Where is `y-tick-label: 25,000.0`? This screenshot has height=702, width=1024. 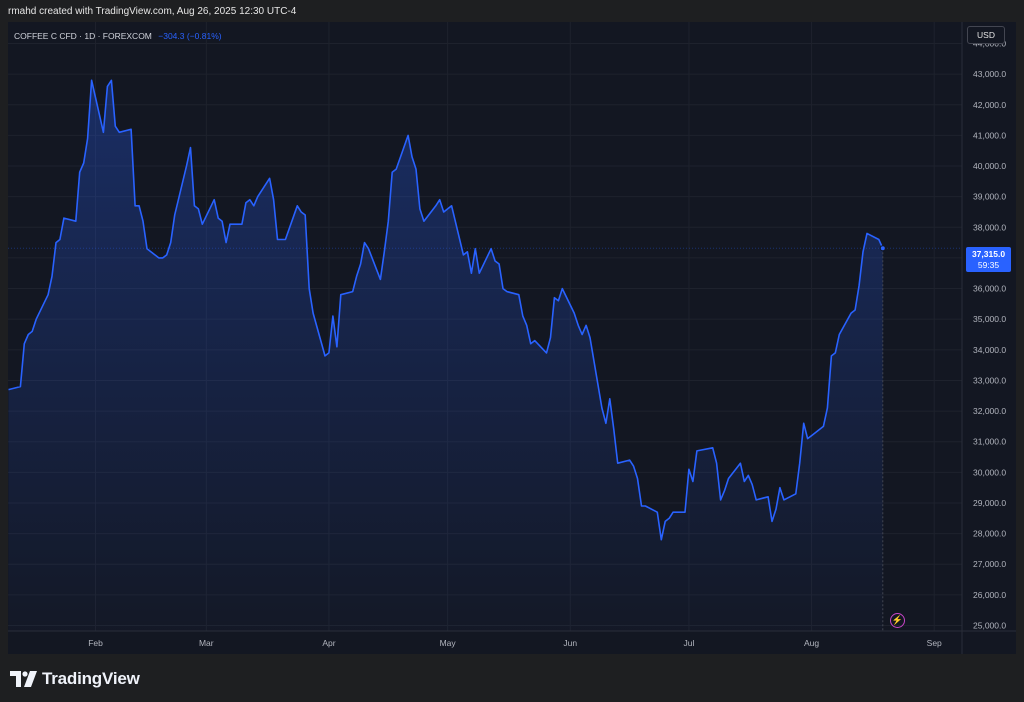
y-tick-label: 25,000.0 is located at coordinates (989, 626).